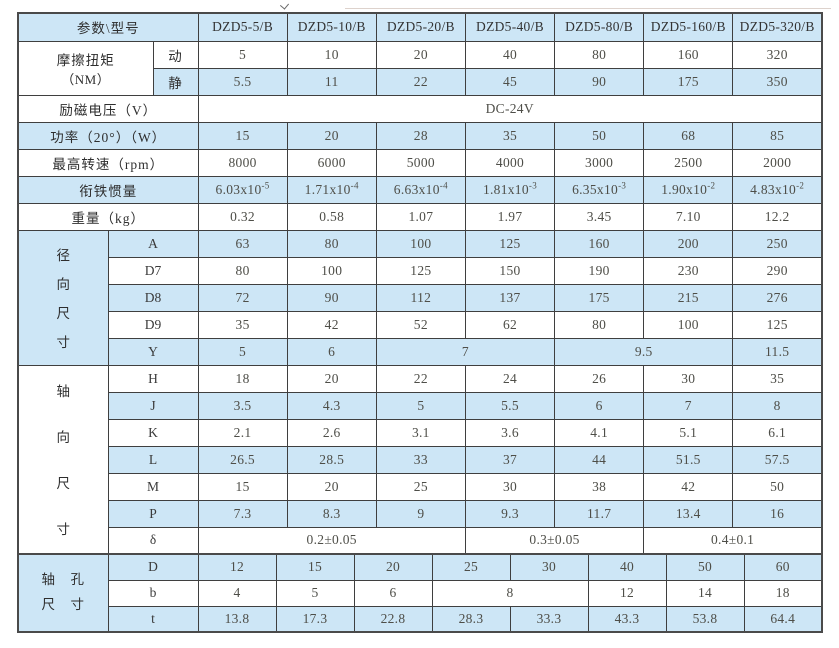  I want to click on row-radial-D8: D8 72 90 112 137 175 215 276, so click(420, 297).